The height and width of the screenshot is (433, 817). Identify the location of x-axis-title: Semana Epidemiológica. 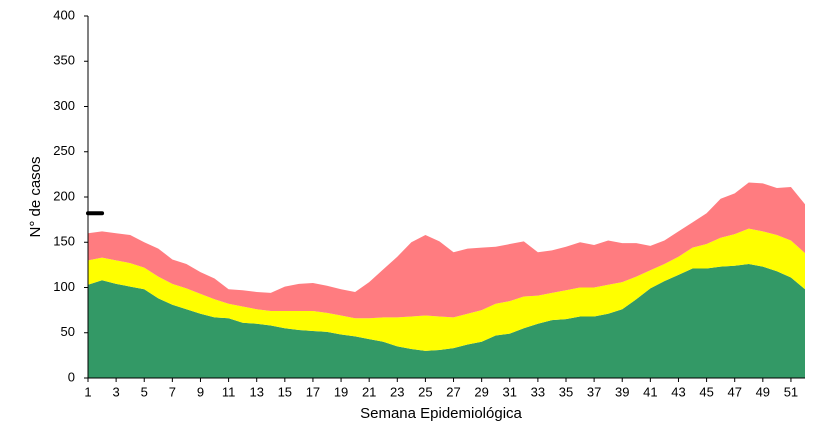
(441, 413).